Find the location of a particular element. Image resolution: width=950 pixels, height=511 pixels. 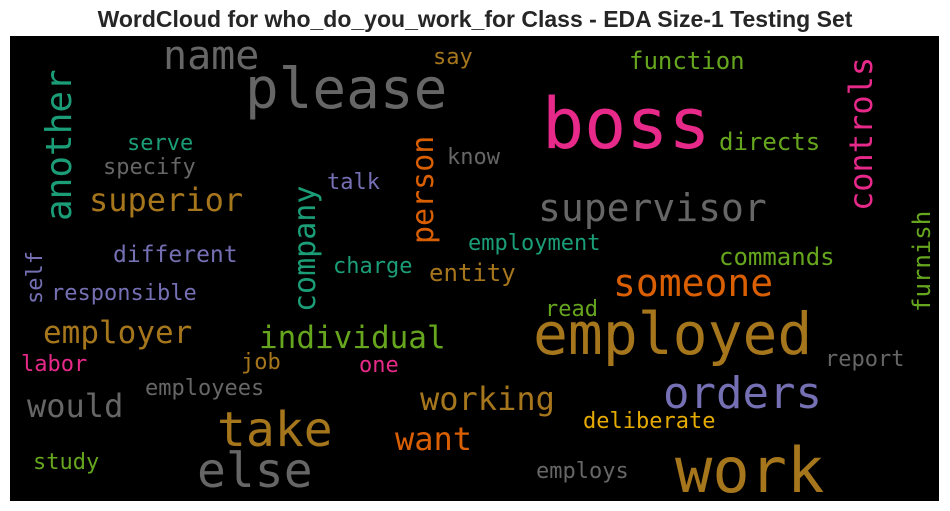

word-supervisor: supervisor is located at coordinates (652, 208).